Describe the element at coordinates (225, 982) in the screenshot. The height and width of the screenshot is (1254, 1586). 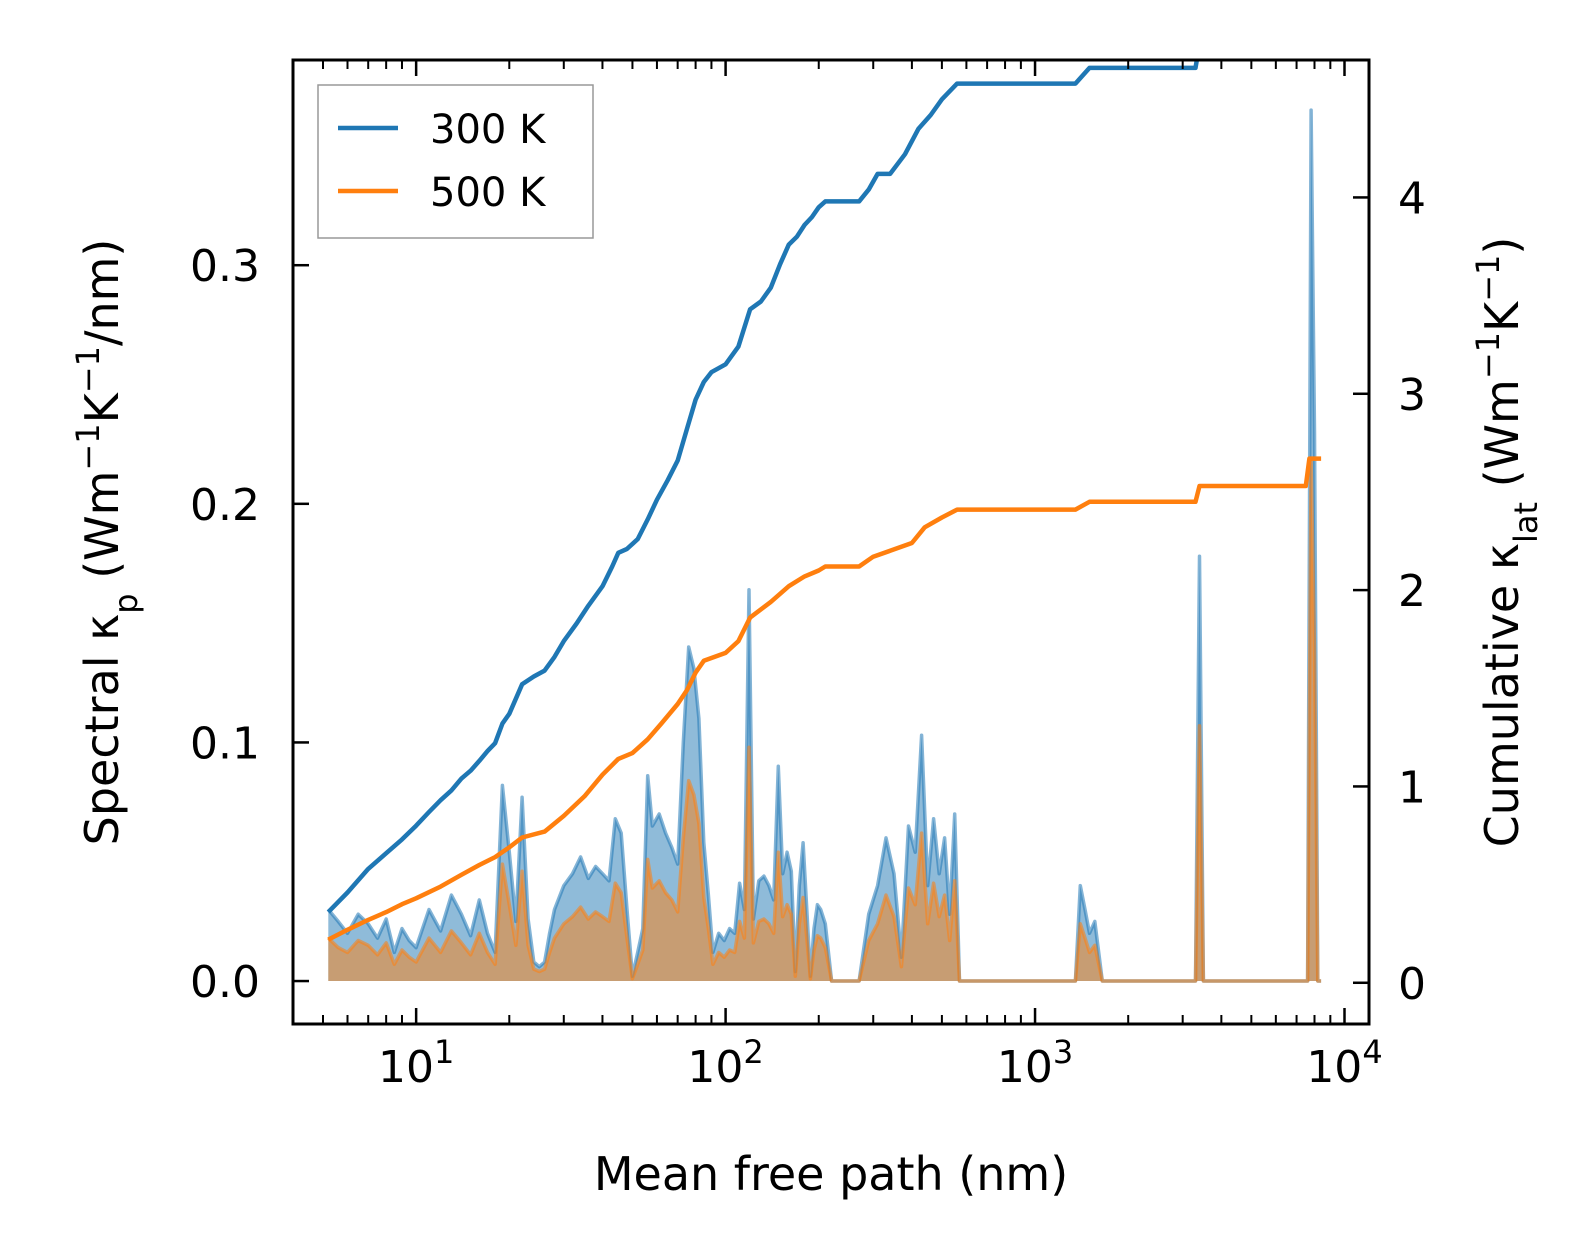
I see `y-left-tick-label: 0.0` at that location.